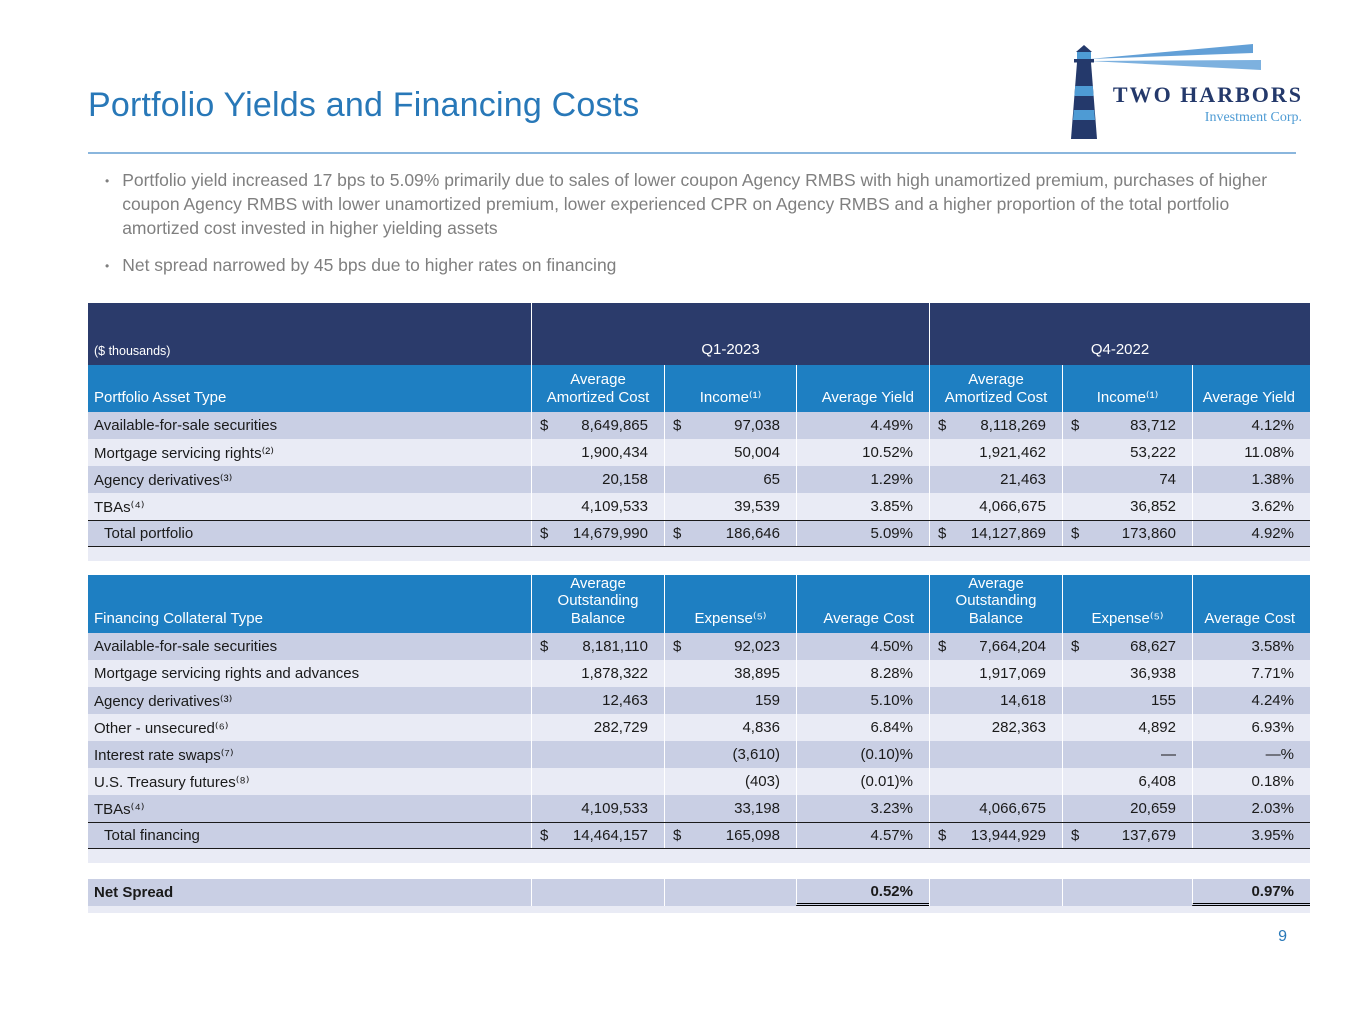 The height and width of the screenshot is (1024, 1365). I want to click on column-header: Average Yield, so click(862, 388).